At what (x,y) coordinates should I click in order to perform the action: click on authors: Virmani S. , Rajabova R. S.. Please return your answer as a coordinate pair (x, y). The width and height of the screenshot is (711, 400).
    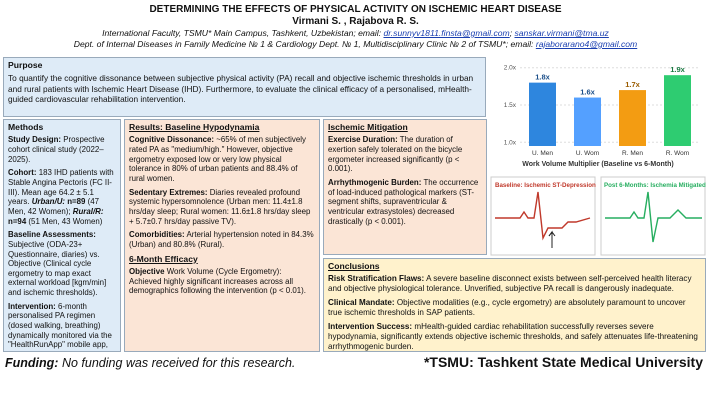
    Looking at the image, I should click on (355, 21).